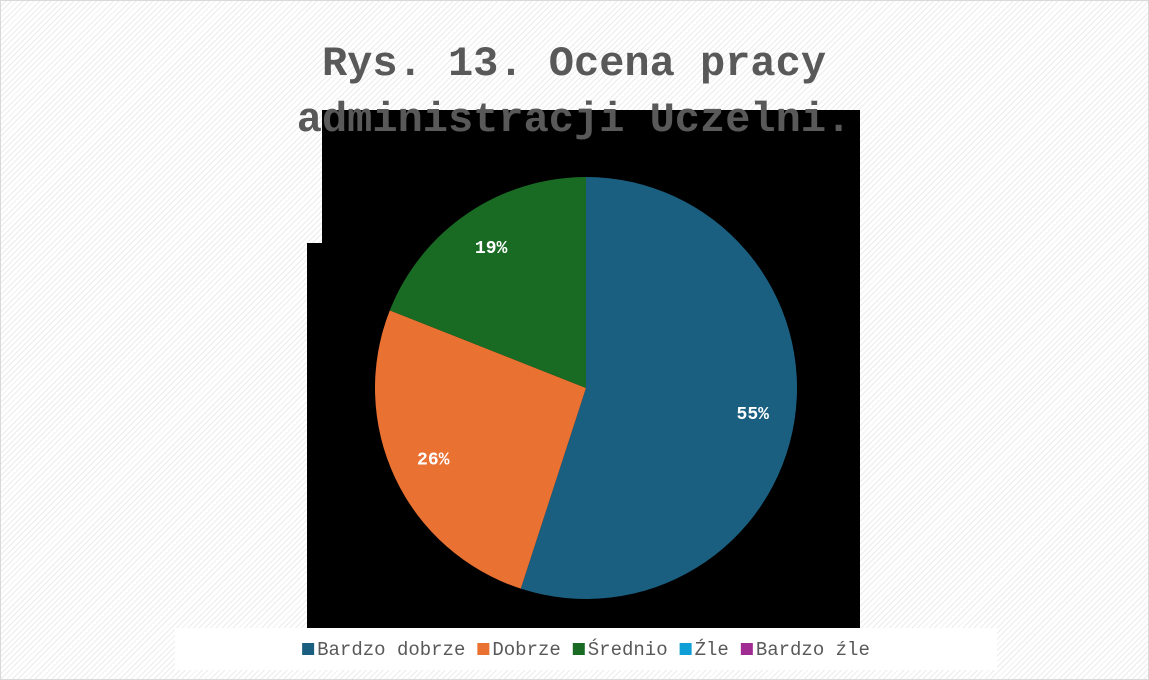 The height and width of the screenshot is (680, 1149). I want to click on legend: Bardzo dobrze Dobrze Średnio Źle Bardzo źle, so click(586, 650).